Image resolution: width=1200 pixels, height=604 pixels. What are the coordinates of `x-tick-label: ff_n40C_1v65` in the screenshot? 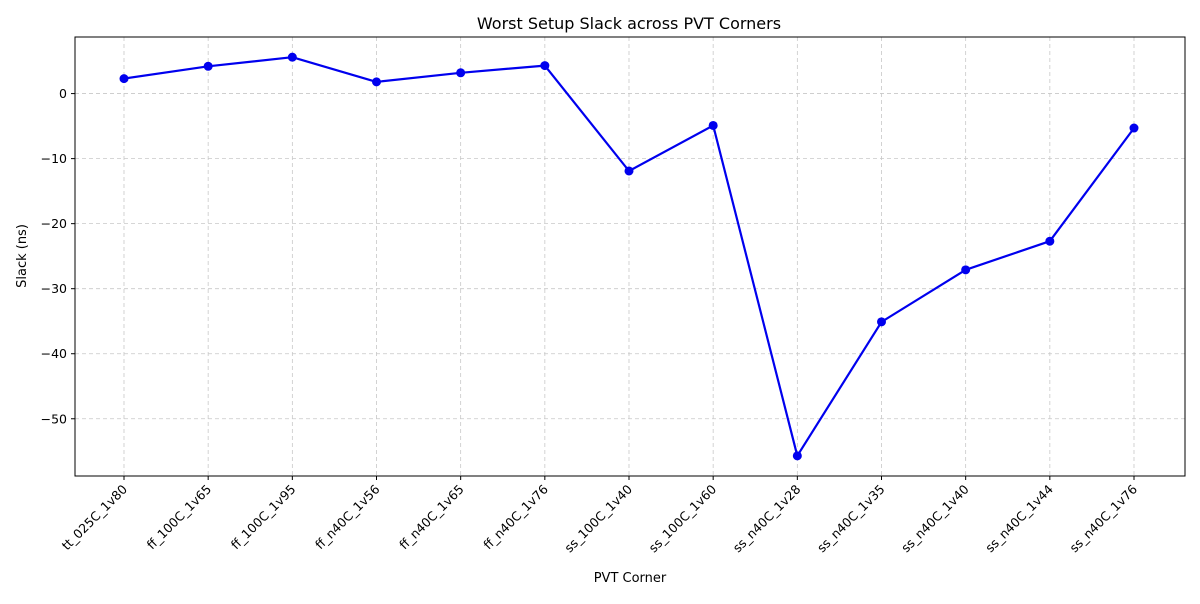 It's located at (431, 517).